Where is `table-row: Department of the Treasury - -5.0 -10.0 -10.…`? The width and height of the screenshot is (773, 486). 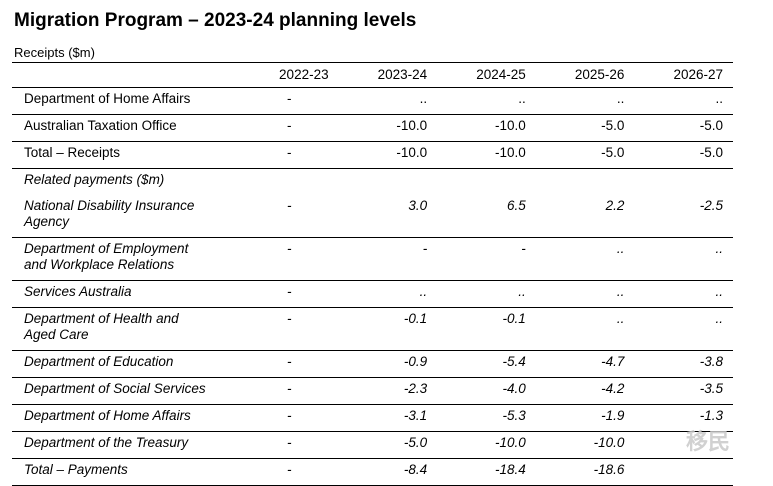
table-row: Department of the Treasury - -5.0 -10.0 -10.… is located at coordinates (372, 445).